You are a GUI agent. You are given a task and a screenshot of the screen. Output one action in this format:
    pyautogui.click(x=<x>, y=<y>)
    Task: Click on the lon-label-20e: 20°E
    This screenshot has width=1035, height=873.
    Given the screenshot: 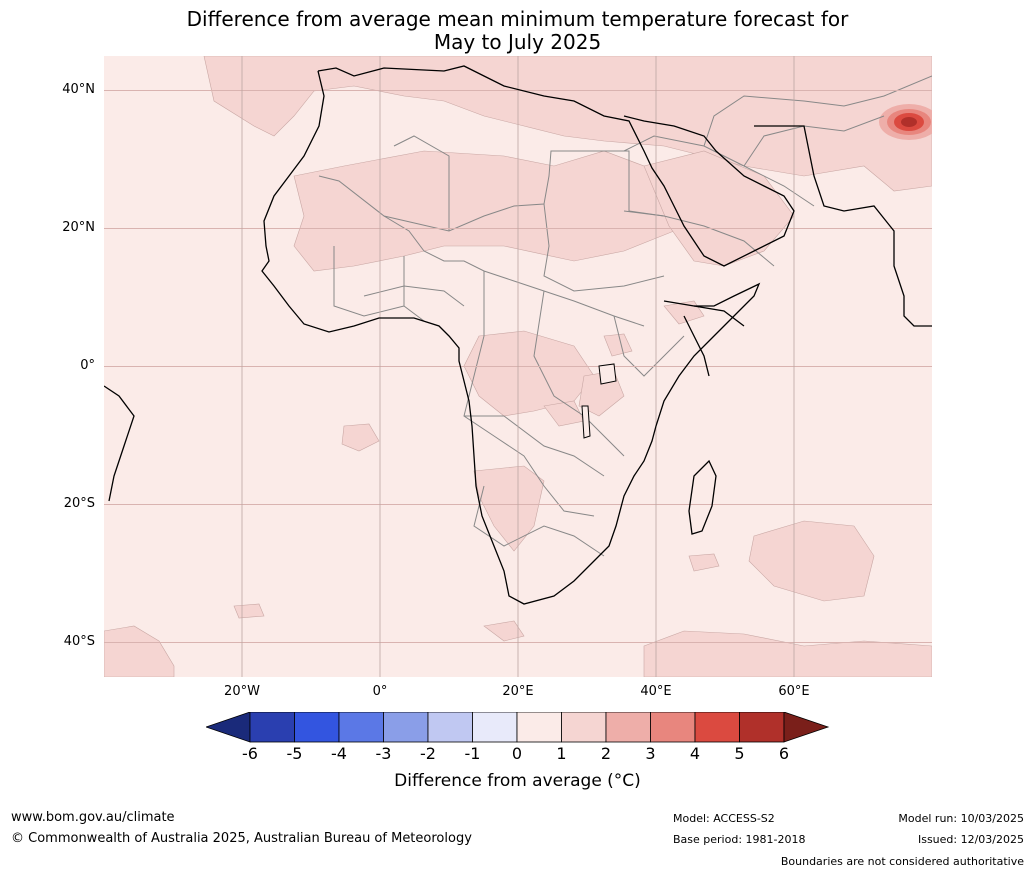 What is the action you would take?
    pyautogui.click(x=518, y=691)
    